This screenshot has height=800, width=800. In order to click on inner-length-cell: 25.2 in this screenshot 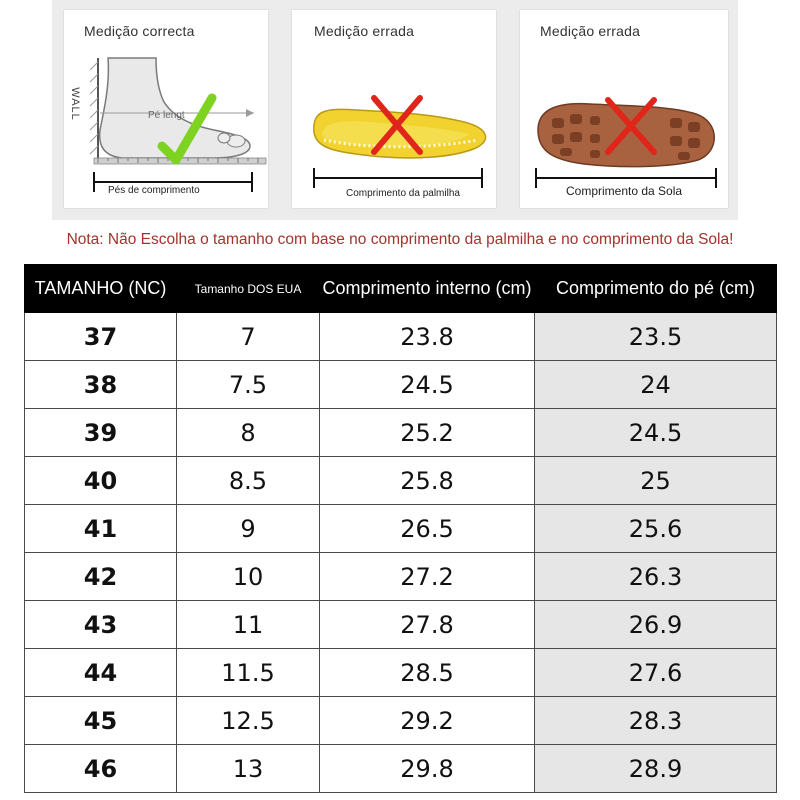, I will do `click(427, 432)`.